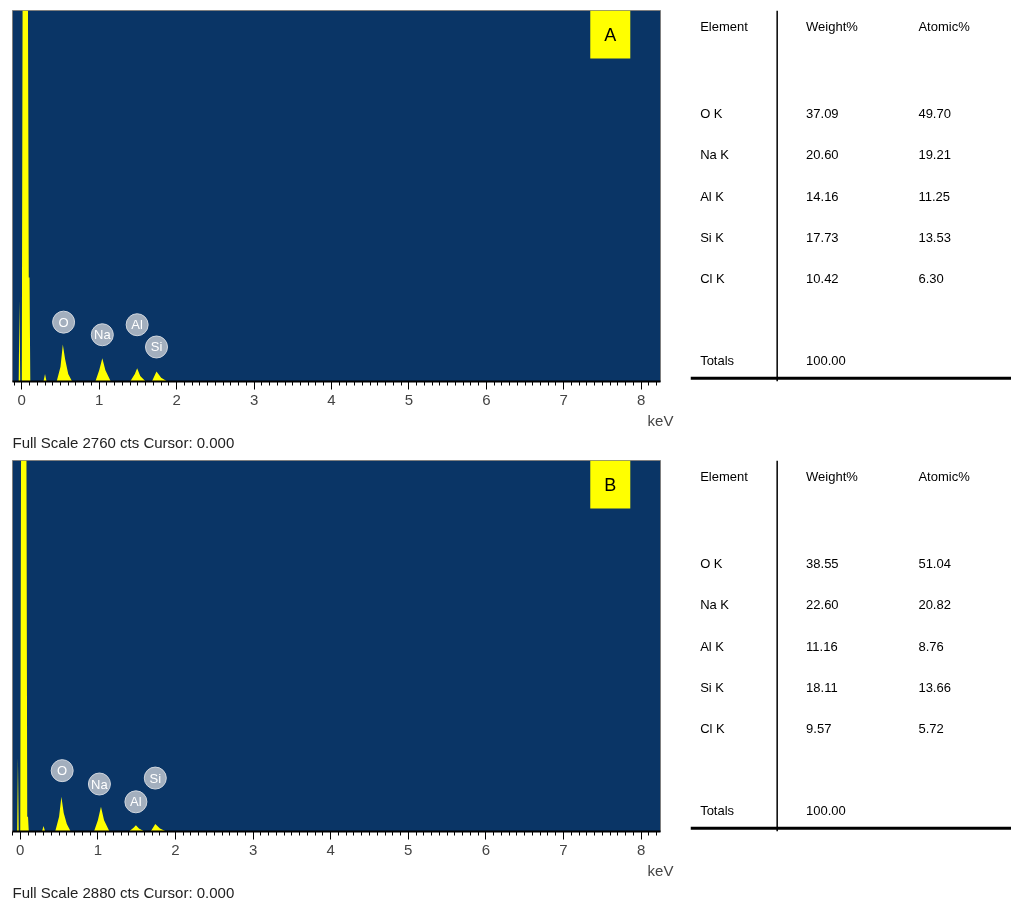 The width and height of the screenshot is (1011, 899). I want to click on text: 51.04, so click(934, 564).